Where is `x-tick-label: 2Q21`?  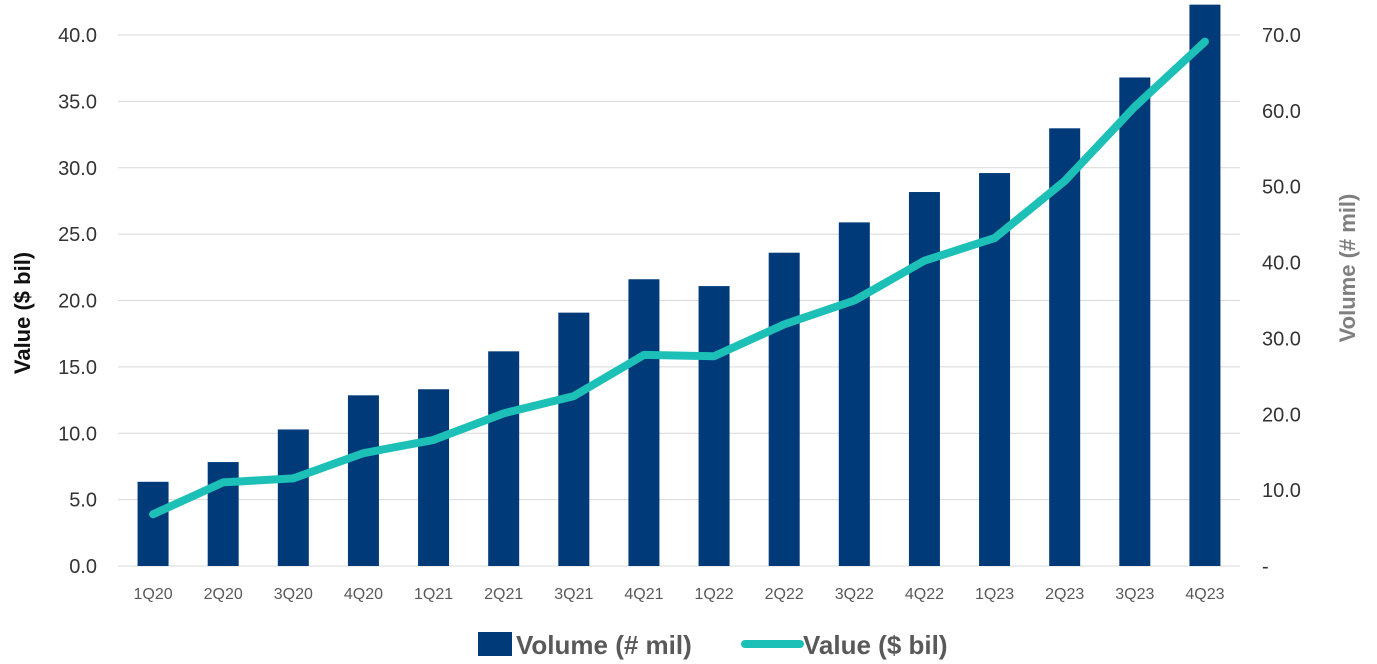 x-tick-label: 2Q21 is located at coordinates (503, 594).